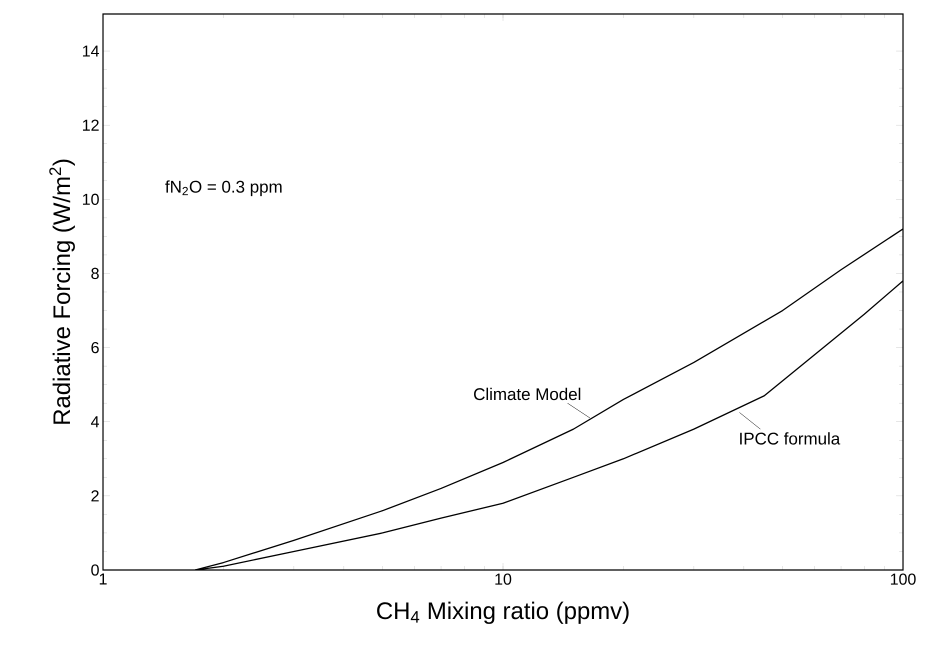 This screenshot has width=926, height=672. What do you see at coordinates (503, 613) in the screenshot?
I see `x-axis-title: CH$_{4}$ Mixing ratio (ppmv)` at bounding box center [503, 613].